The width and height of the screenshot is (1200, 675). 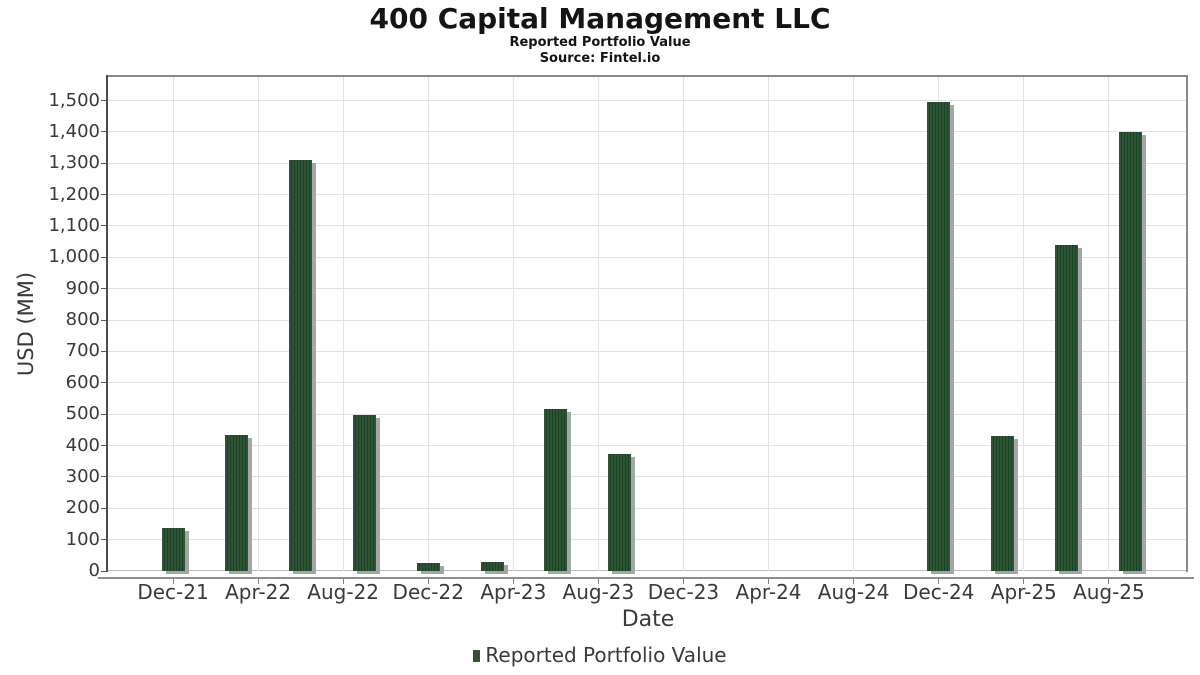 What do you see at coordinates (258, 592) in the screenshot?
I see `x-tick-label: Apr-22` at bounding box center [258, 592].